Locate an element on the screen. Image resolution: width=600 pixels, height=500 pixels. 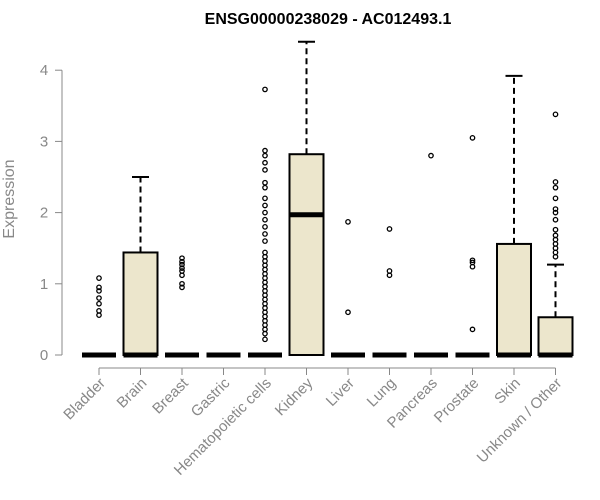
y-tick-label: 2 is located at coordinates (44, 213).